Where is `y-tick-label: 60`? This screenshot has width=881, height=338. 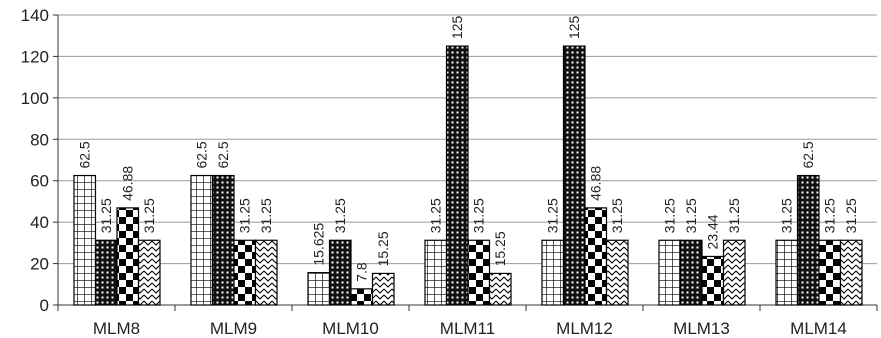 y-tick-label: 60 is located at coordinates (39, 181).